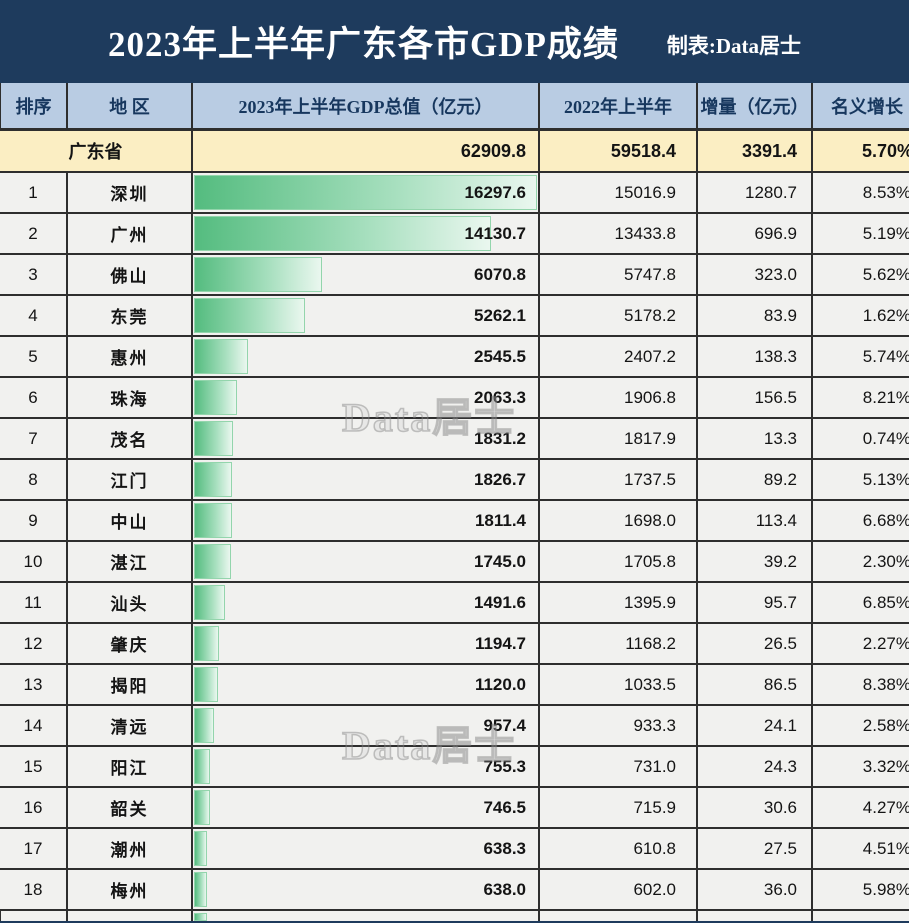  I want to click on row-city: 深圳, so click(130, 193).